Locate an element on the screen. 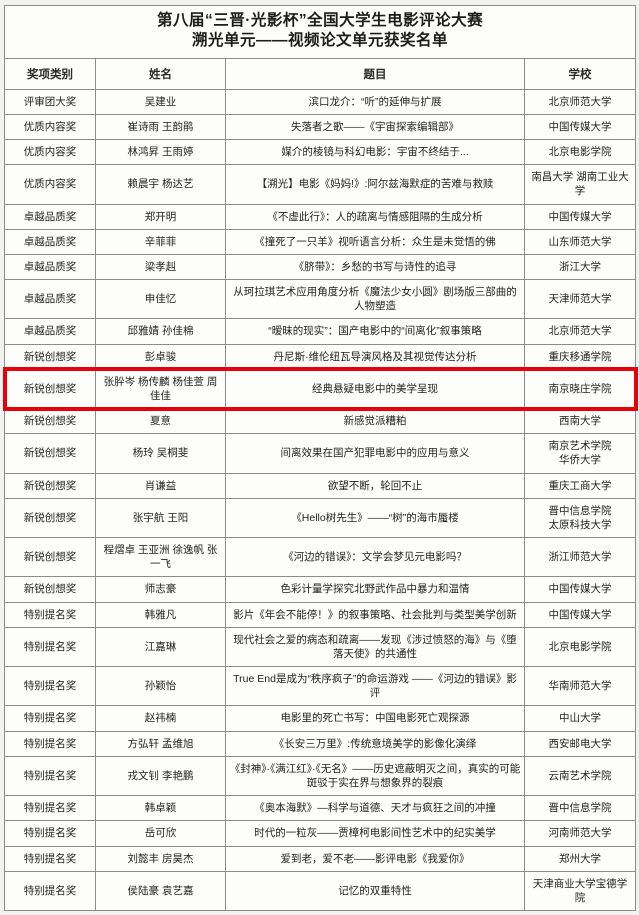  school-cell: 北京电影学院 is located at coordinates (580, 152).